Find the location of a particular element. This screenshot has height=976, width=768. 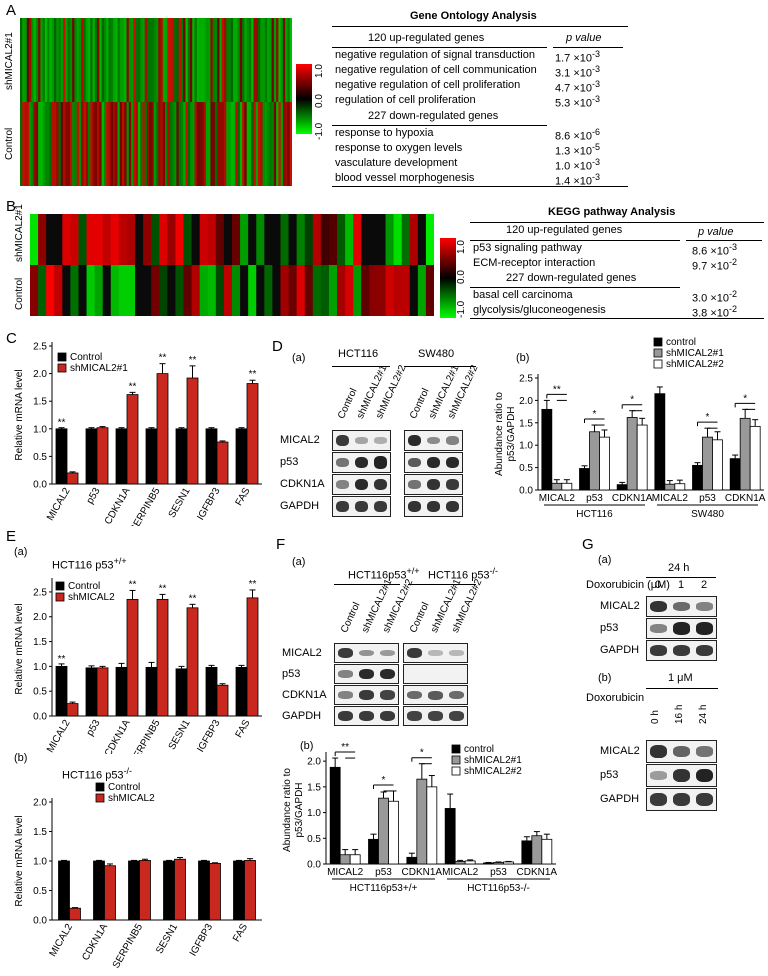

go-up-pvalue: 4.7 ×10⁻³ is located at coordinates (578, 87).